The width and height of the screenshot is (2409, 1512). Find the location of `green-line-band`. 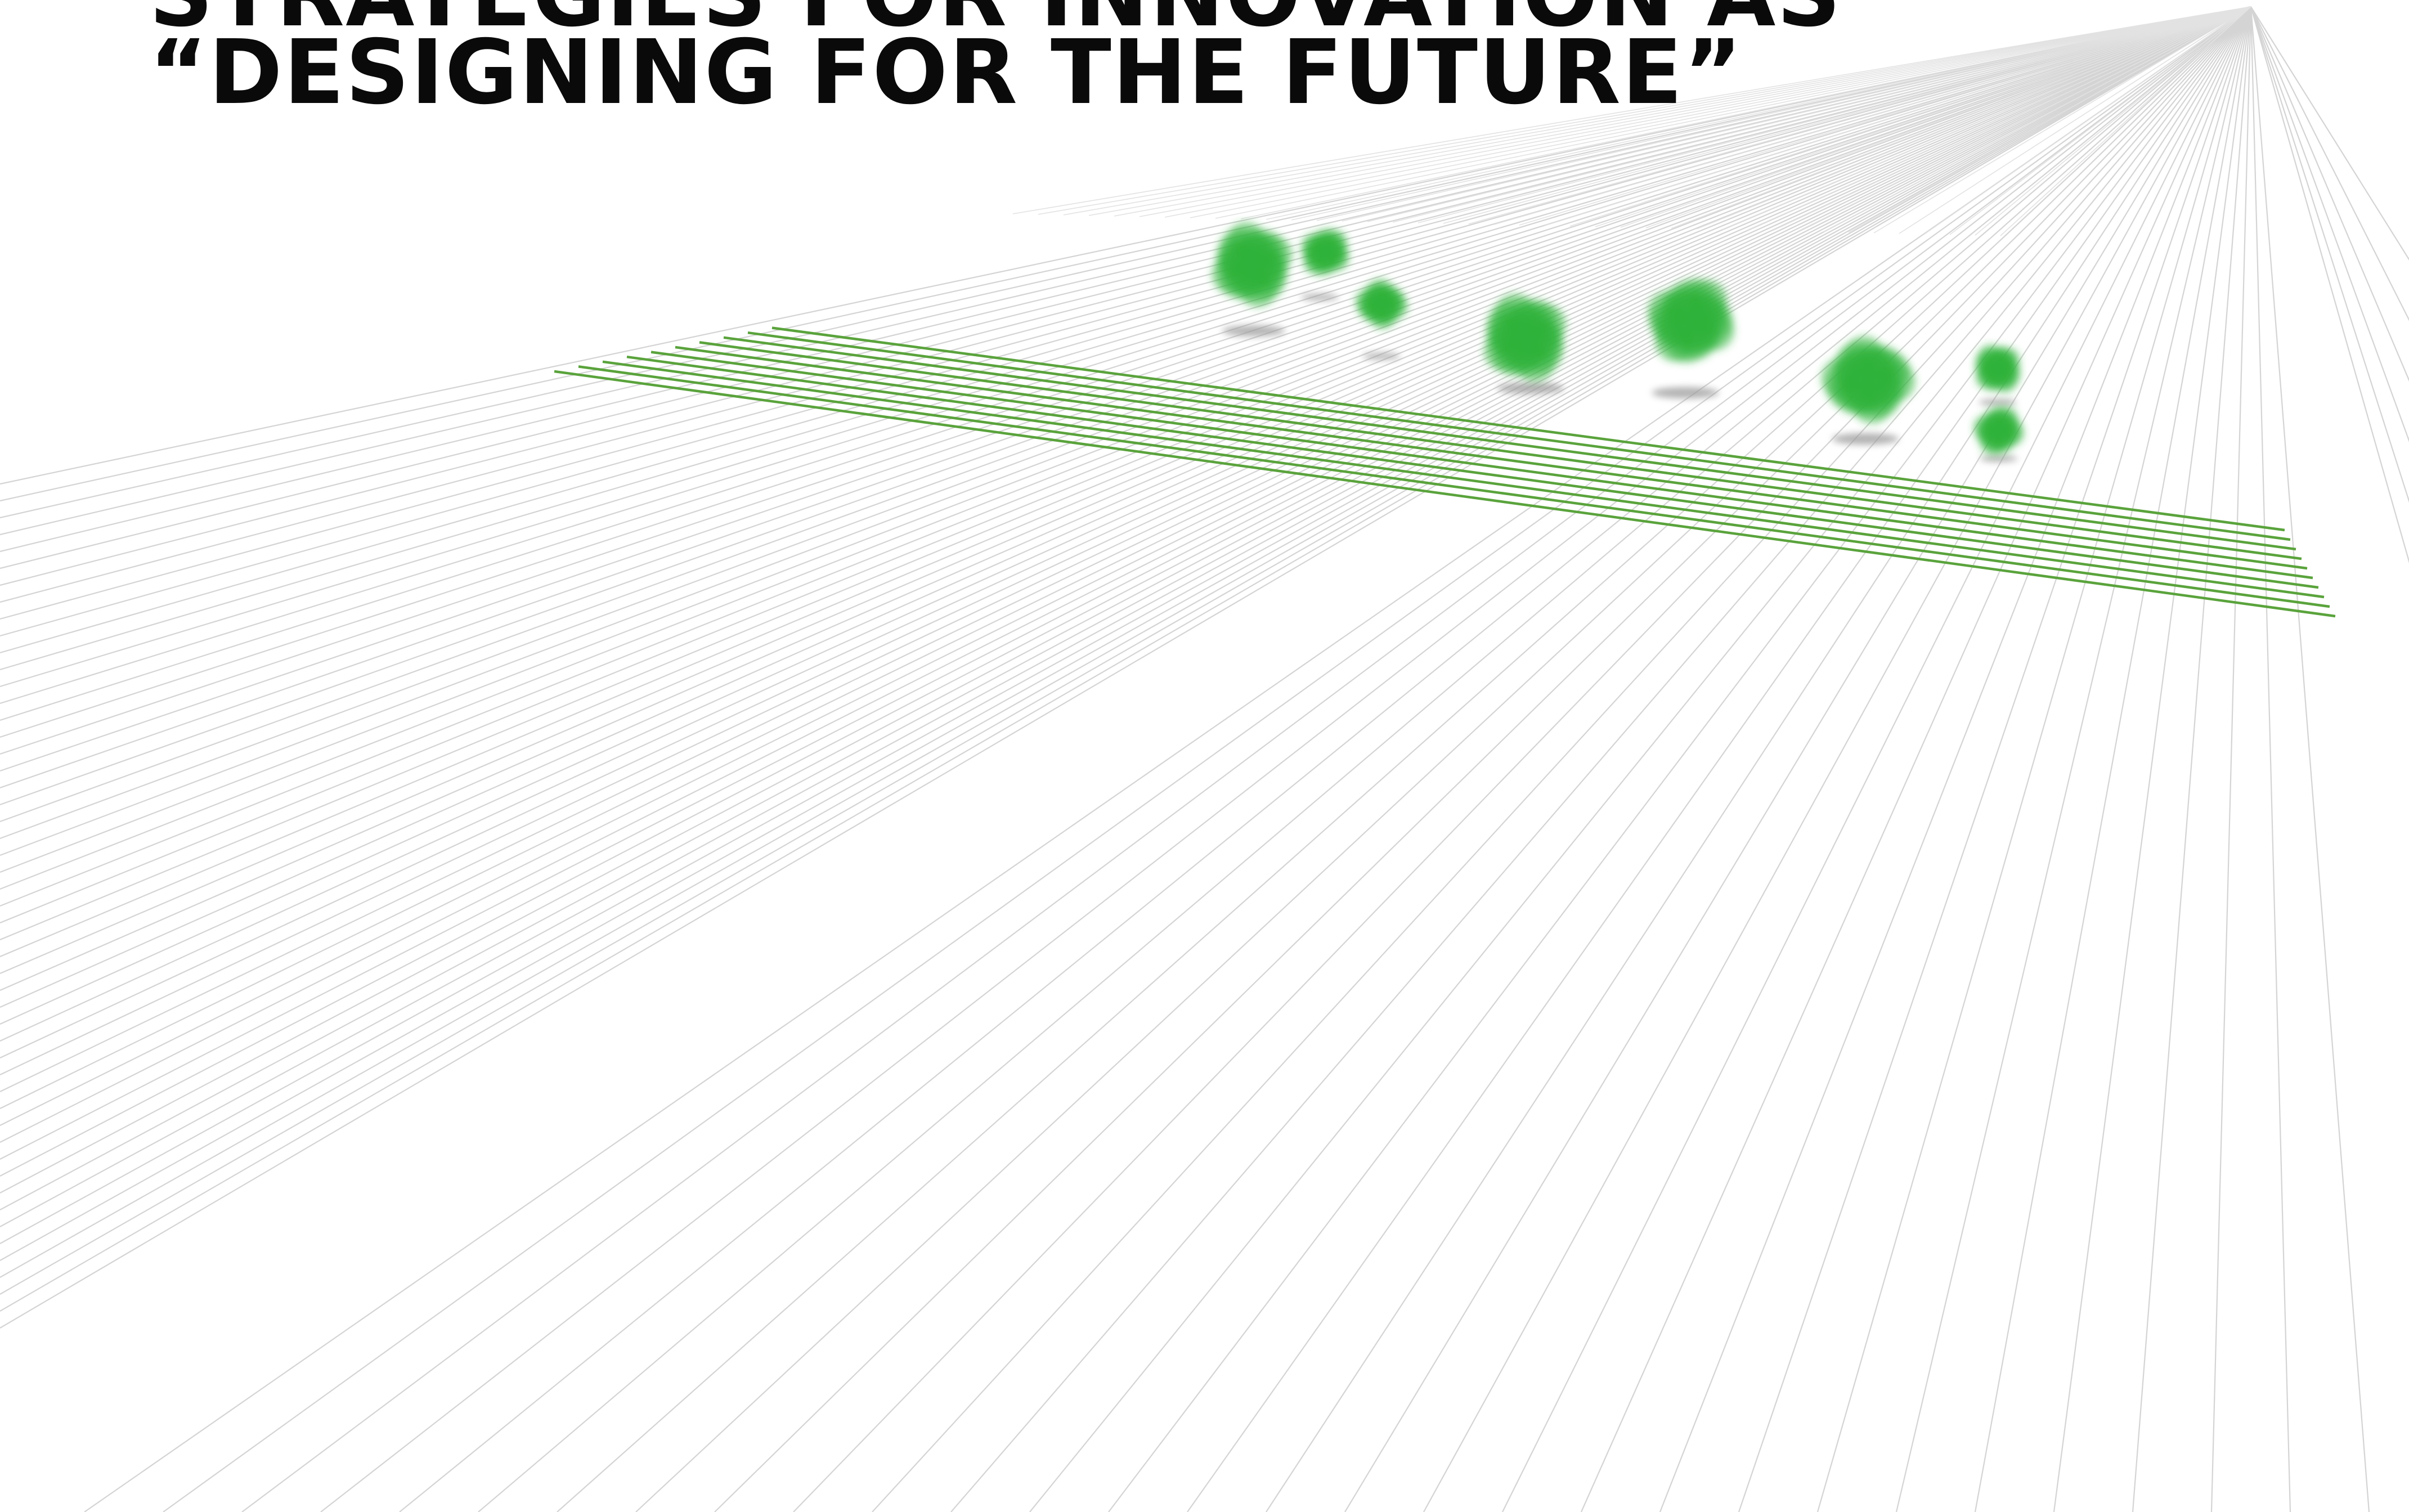

green-line-band is located at coordinates (1445, 472).